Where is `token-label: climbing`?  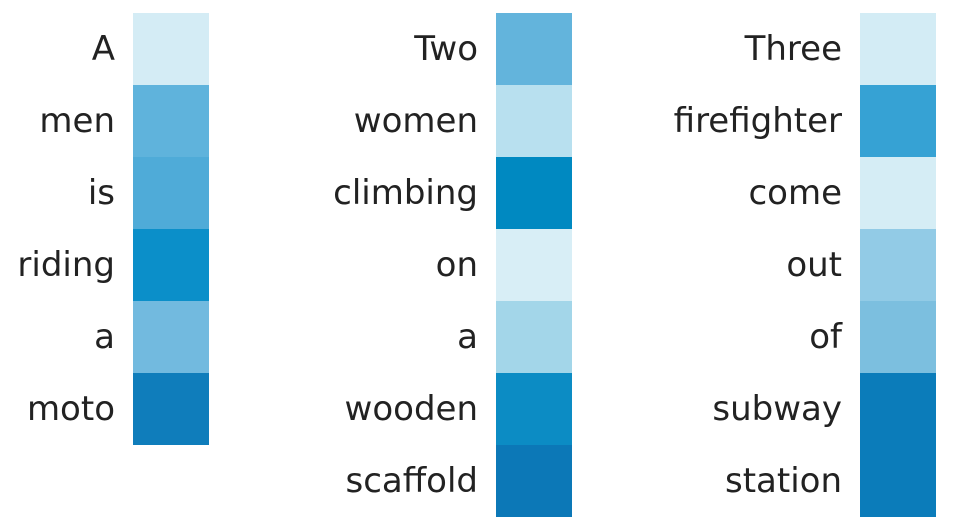 token-label: climbing is located at coordinates (405, 193).